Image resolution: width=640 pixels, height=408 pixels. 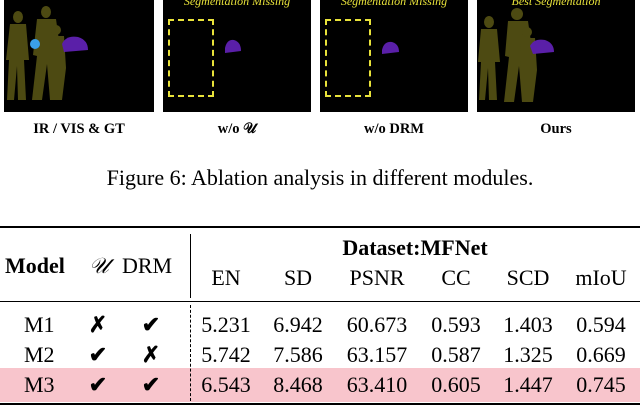 What do you see at coordinates (556, 129) in the screenshot?
I see `panel-label: Ours` at bounding box center [556, 129].